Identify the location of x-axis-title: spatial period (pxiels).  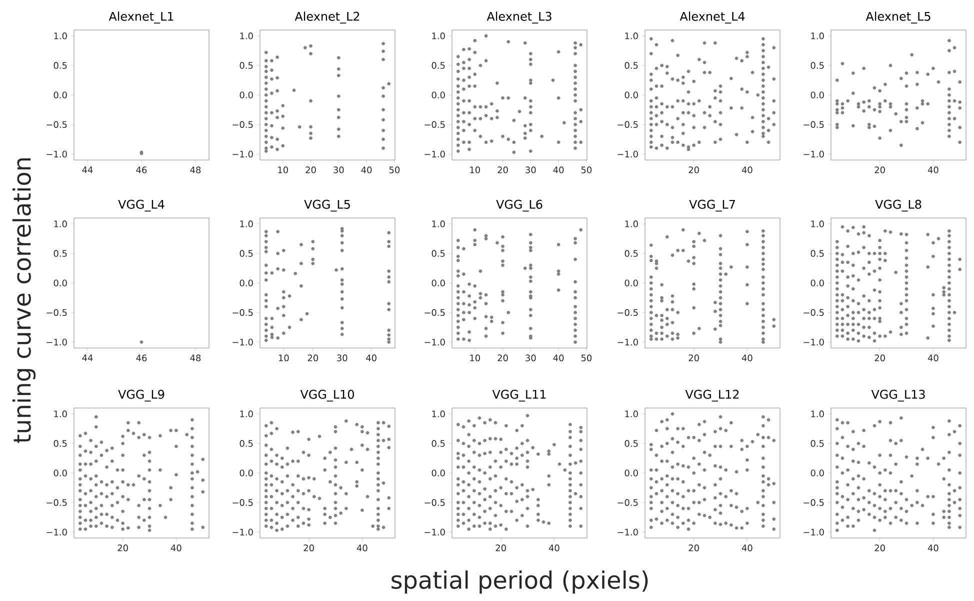
(520, 582).